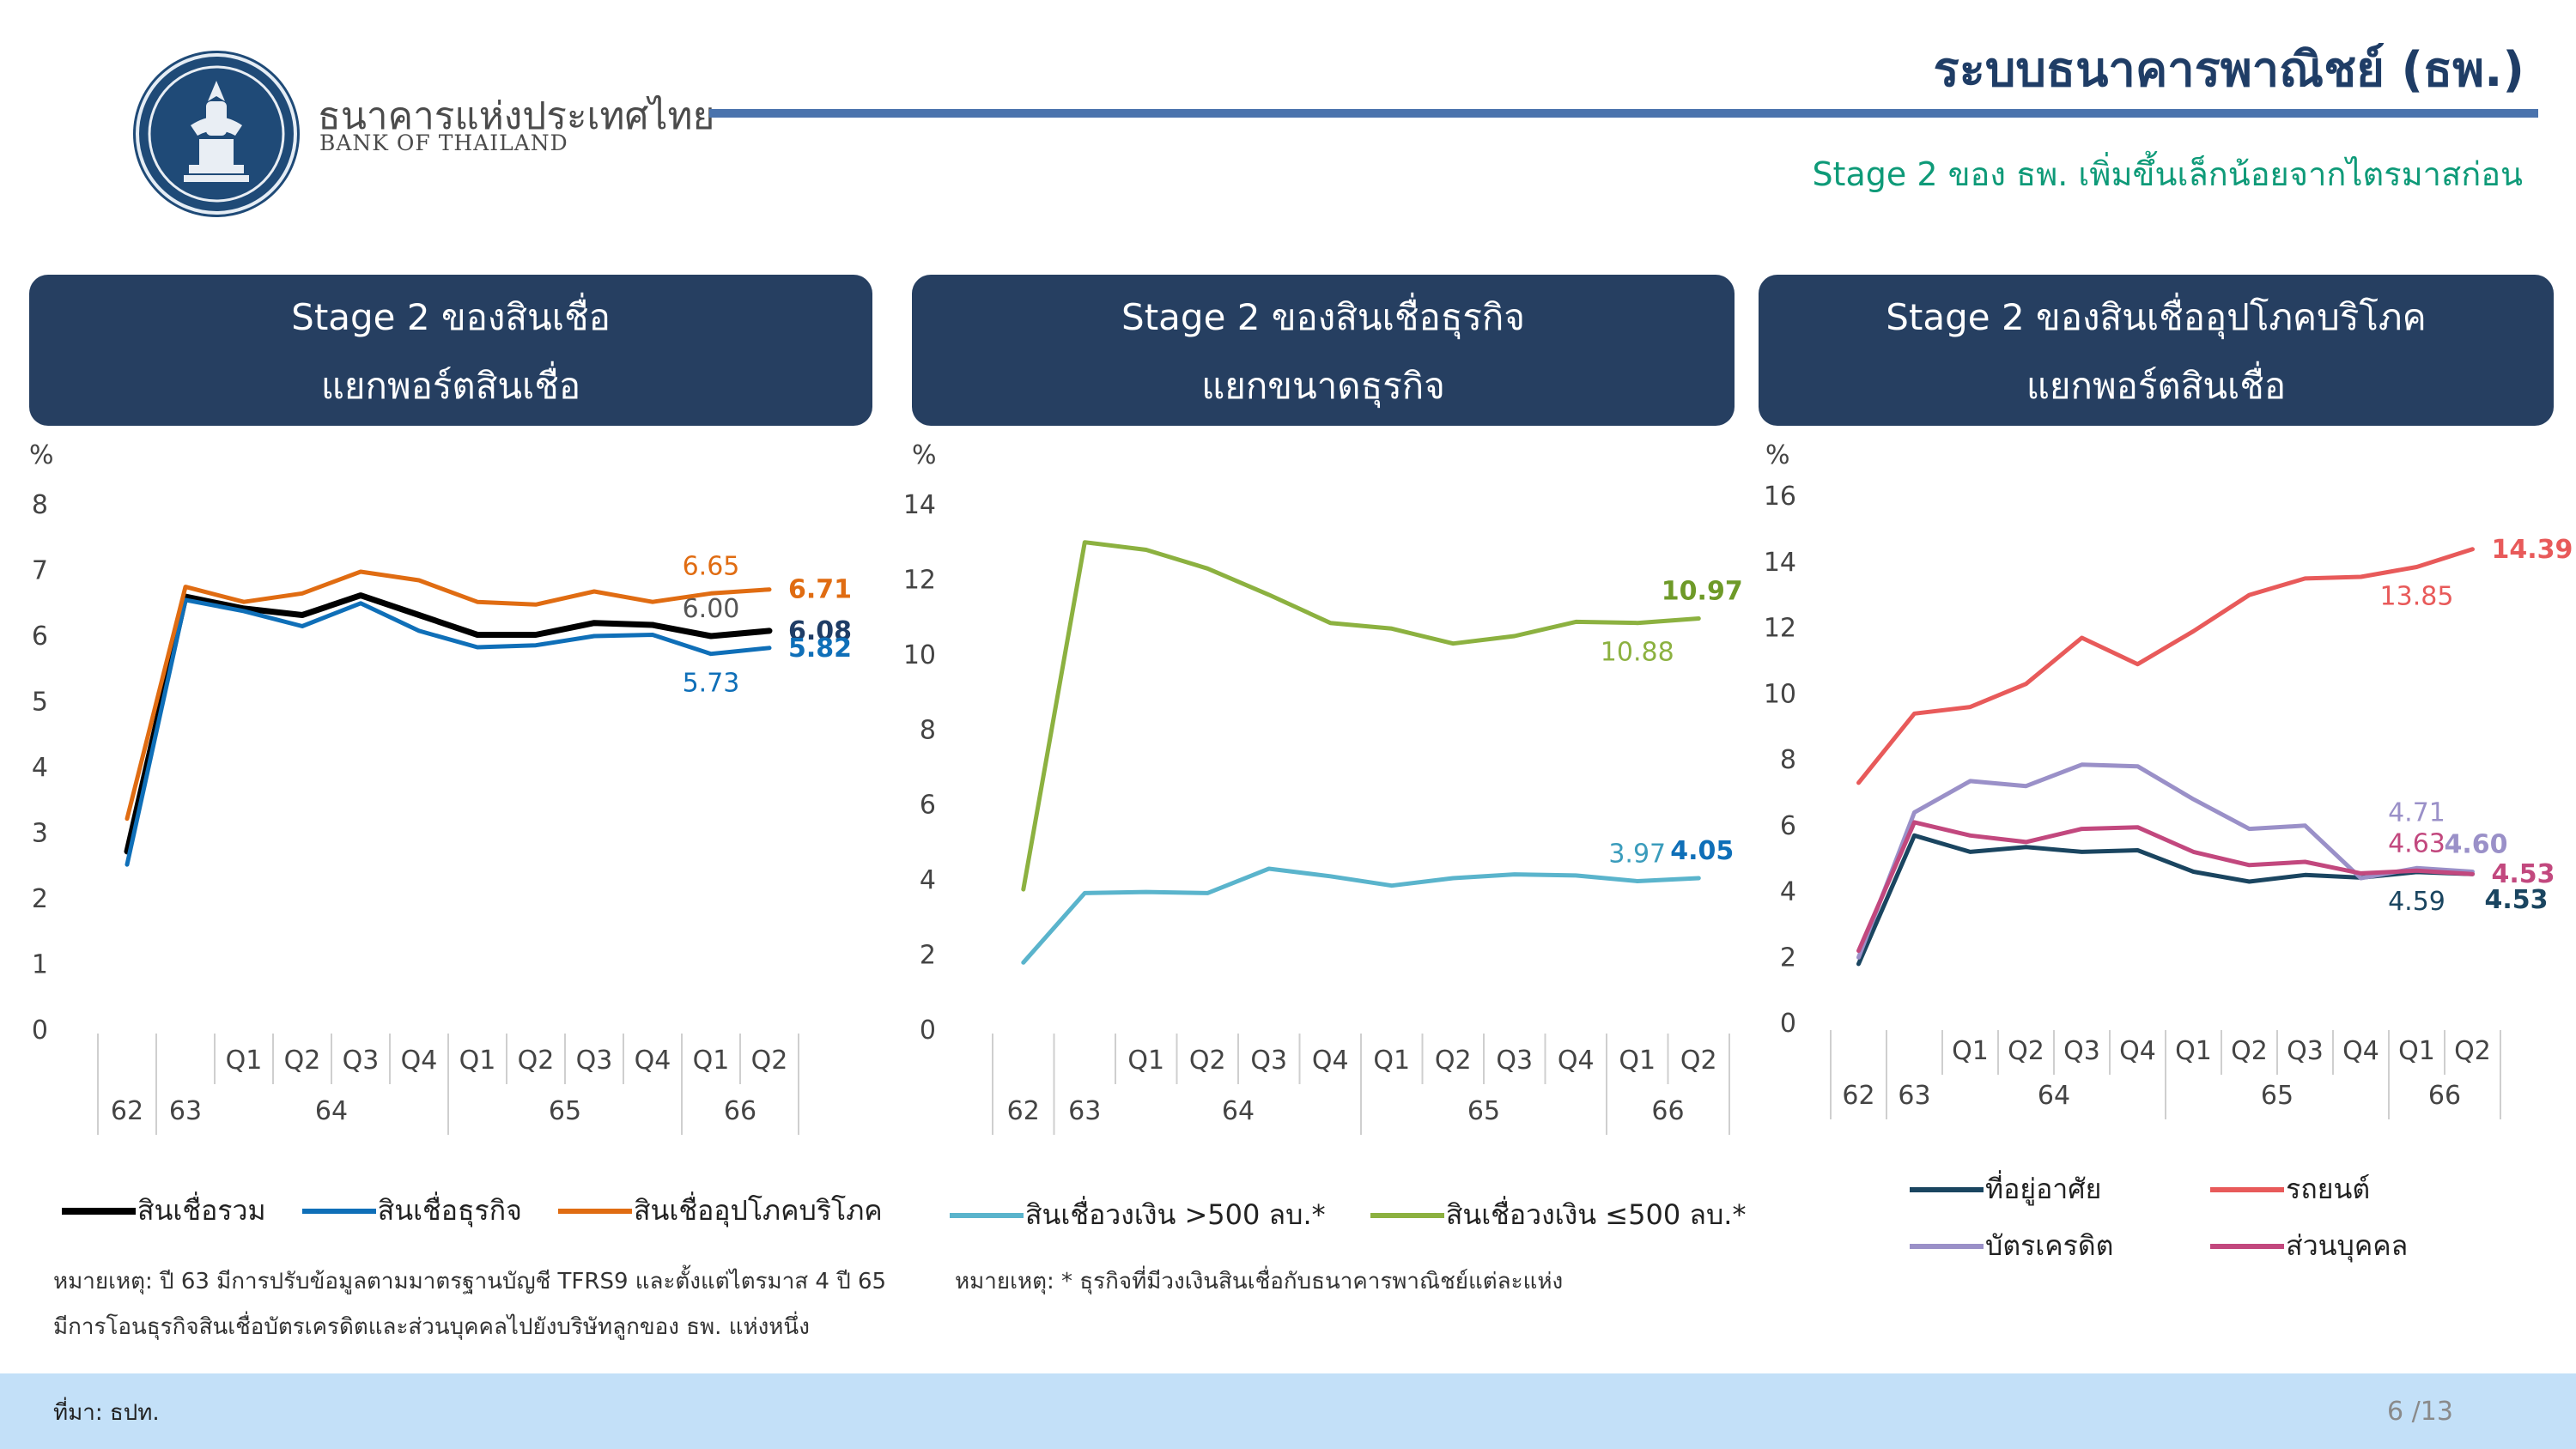  I want to click on data-label: 6.71, so click(820, 590).